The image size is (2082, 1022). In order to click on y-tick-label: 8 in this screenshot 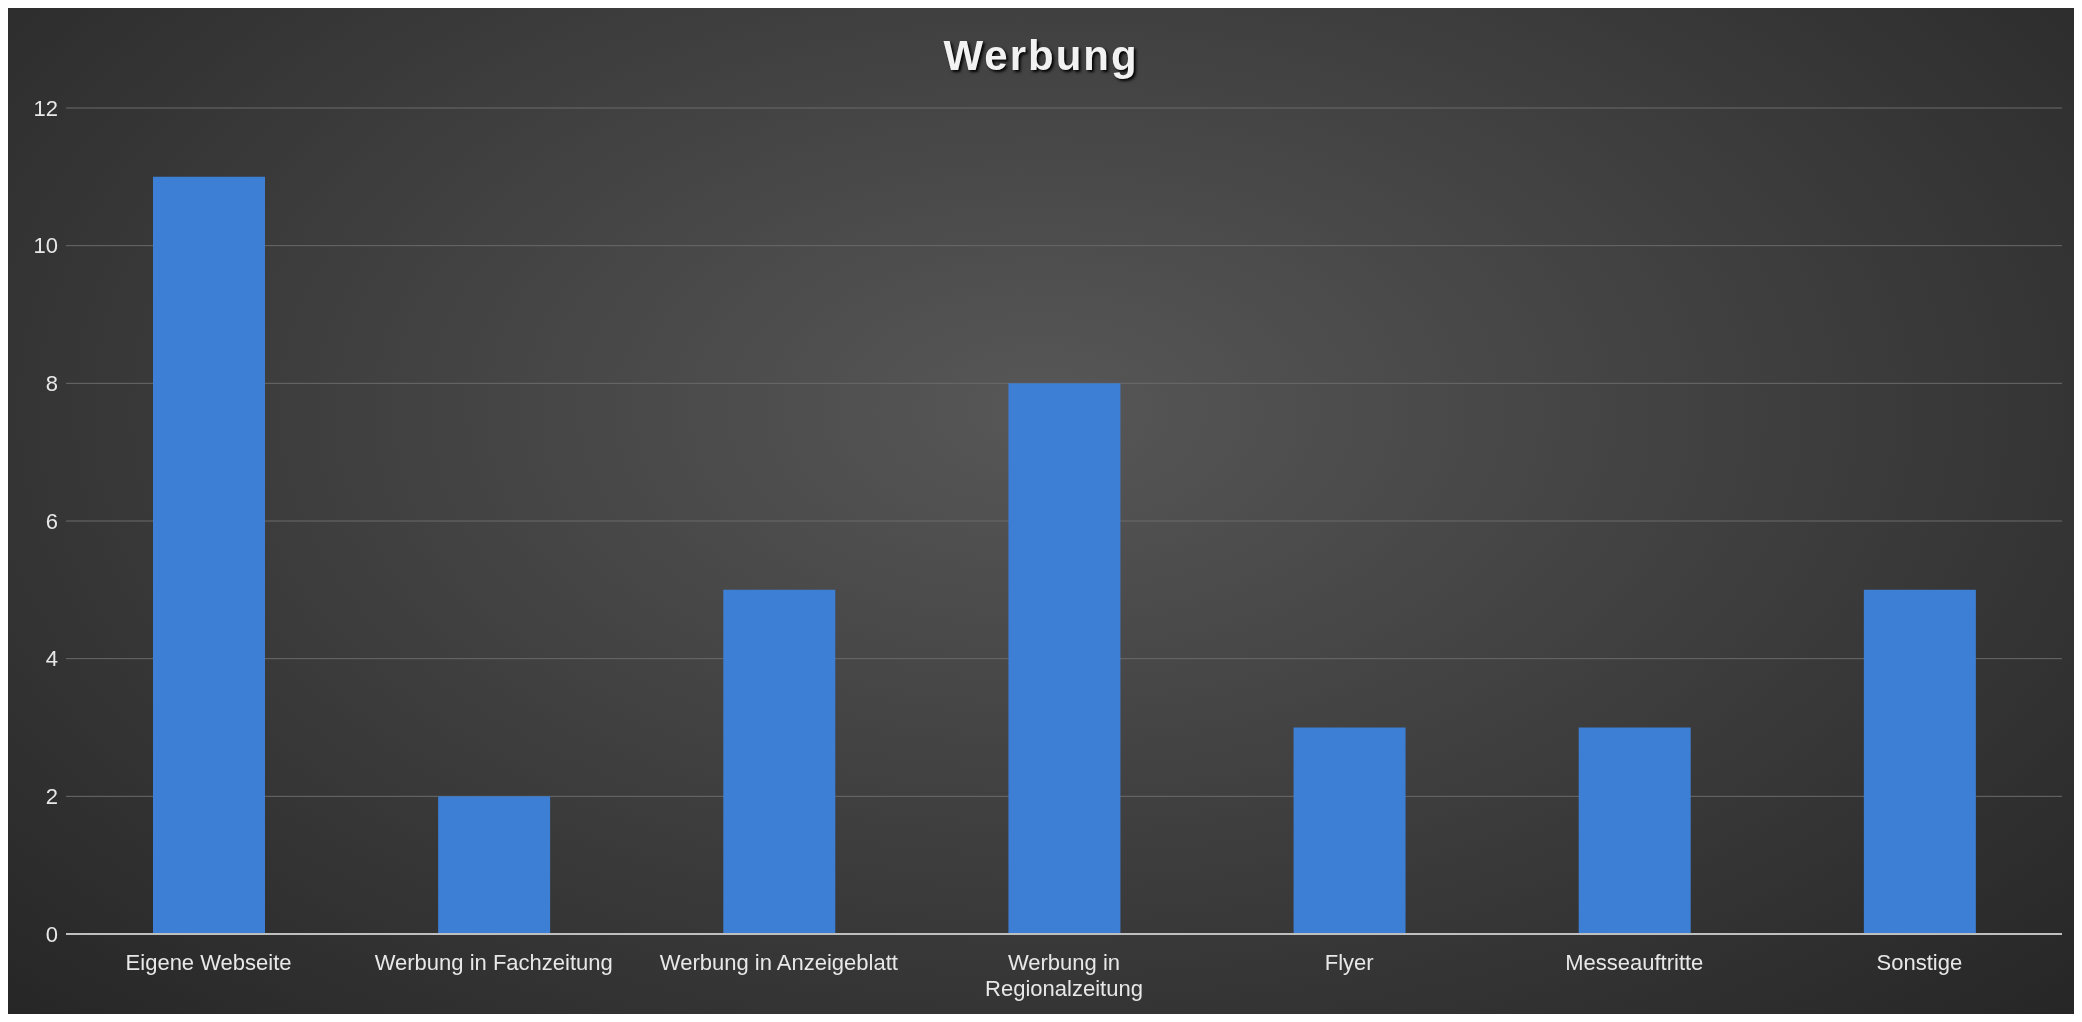, I will do `click(51, 384)`.